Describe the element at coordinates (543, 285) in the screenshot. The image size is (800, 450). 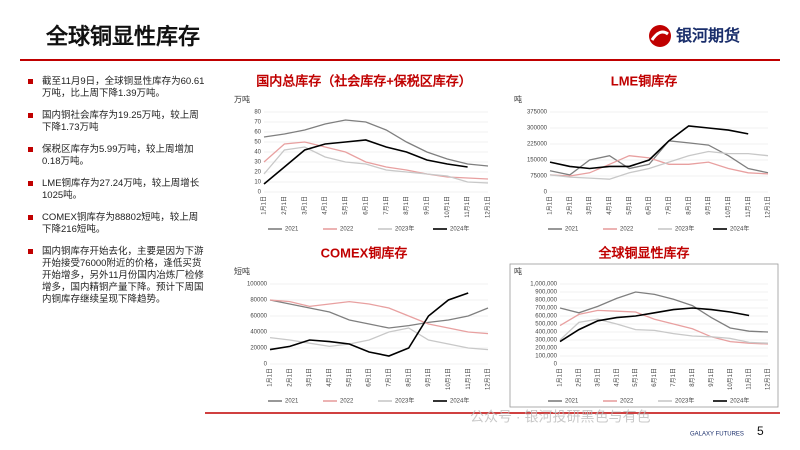
I see `y-tick-label: 1,000,000` at that location.